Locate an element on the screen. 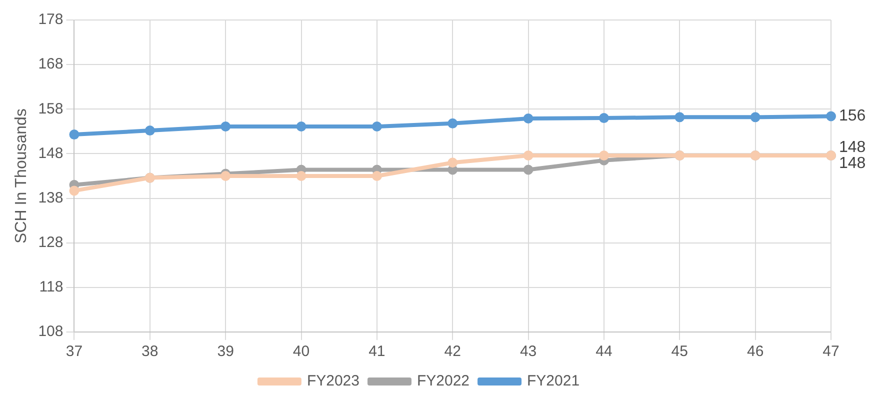  y-tick-label: 178 is located at coordinates (51, 19).